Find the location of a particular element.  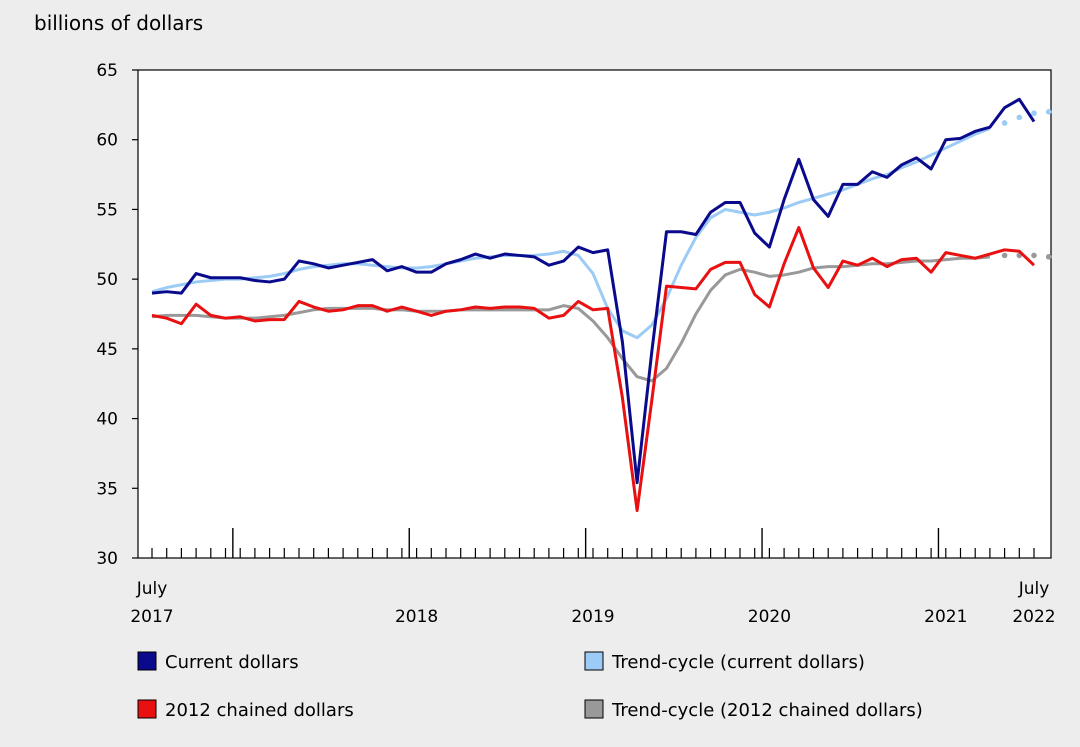

y-tick-label: 50 is located at coordinates (107, 280).